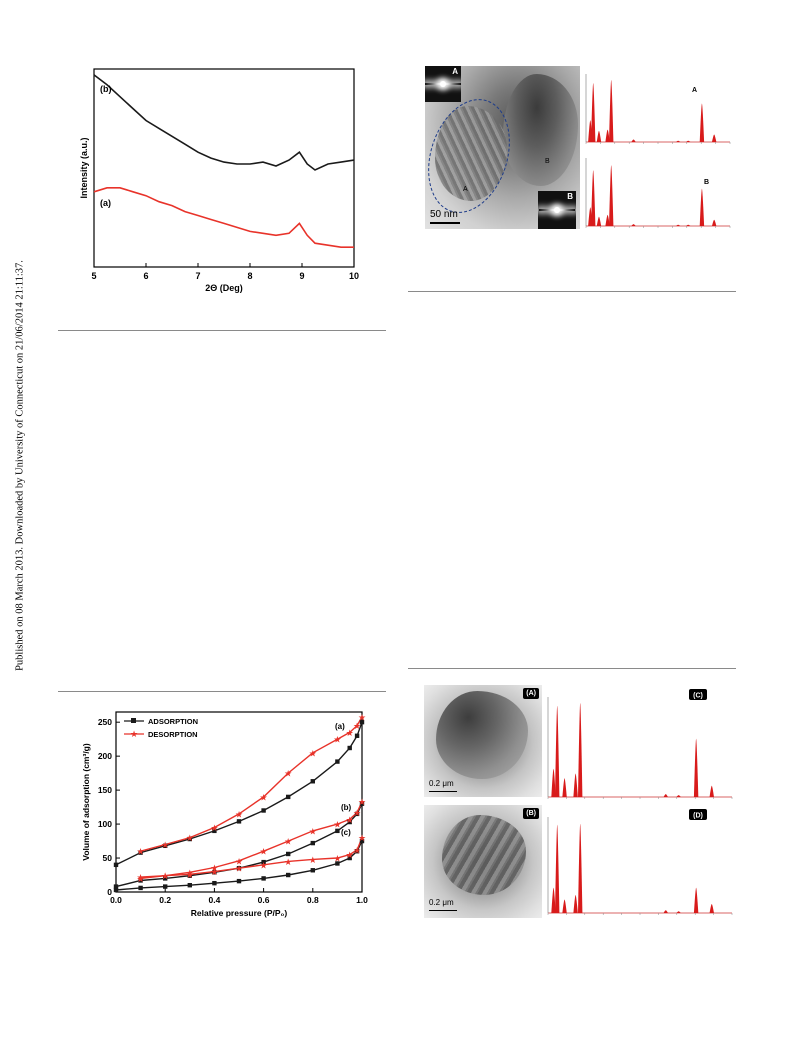 The width and height of the screenshot is (793, 1039). What do you see at coordinates (251, 784) in the screenshot?
I see `bet-desorption-line-a` at bounding box center [251, 784].